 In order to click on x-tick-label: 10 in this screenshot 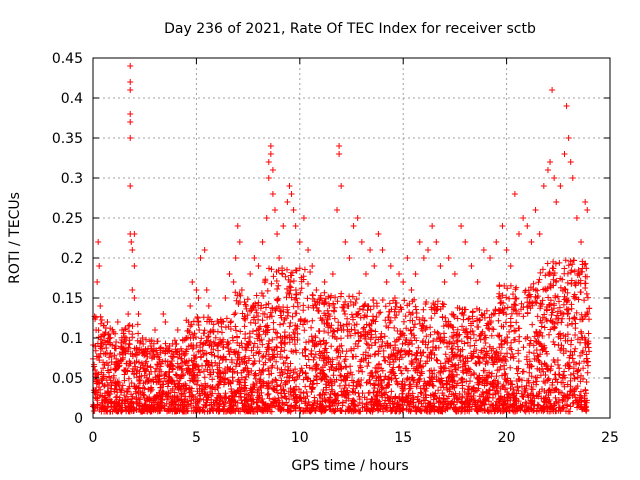, I will do `click(300, 438)`.